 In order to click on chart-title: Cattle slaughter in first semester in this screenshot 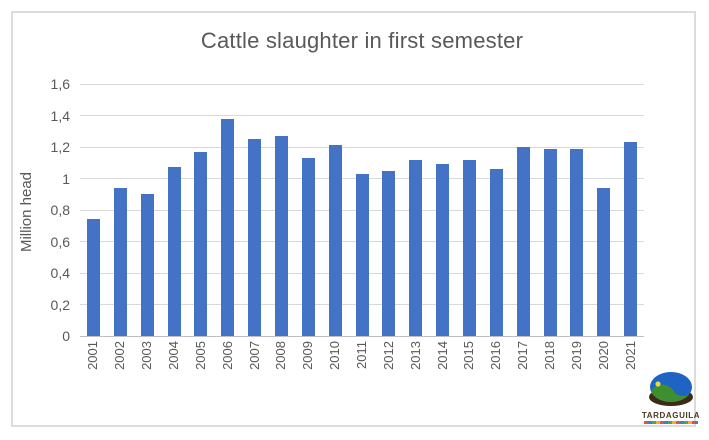, I will do `click(362, 40)`.